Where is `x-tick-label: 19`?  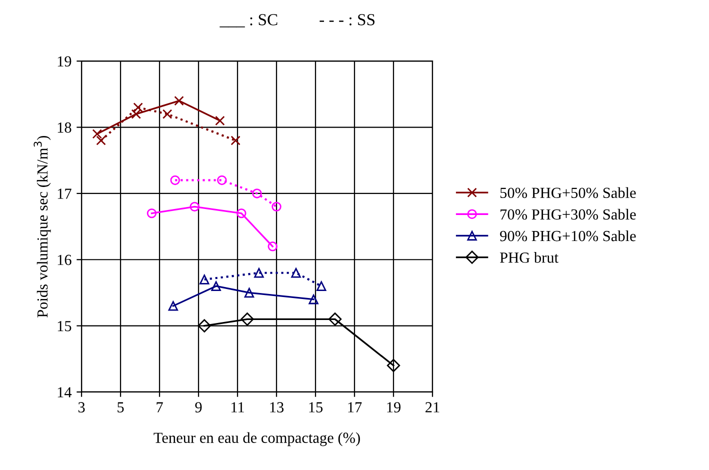
x-tick-label: 19 is located at coordinates (394, 407).